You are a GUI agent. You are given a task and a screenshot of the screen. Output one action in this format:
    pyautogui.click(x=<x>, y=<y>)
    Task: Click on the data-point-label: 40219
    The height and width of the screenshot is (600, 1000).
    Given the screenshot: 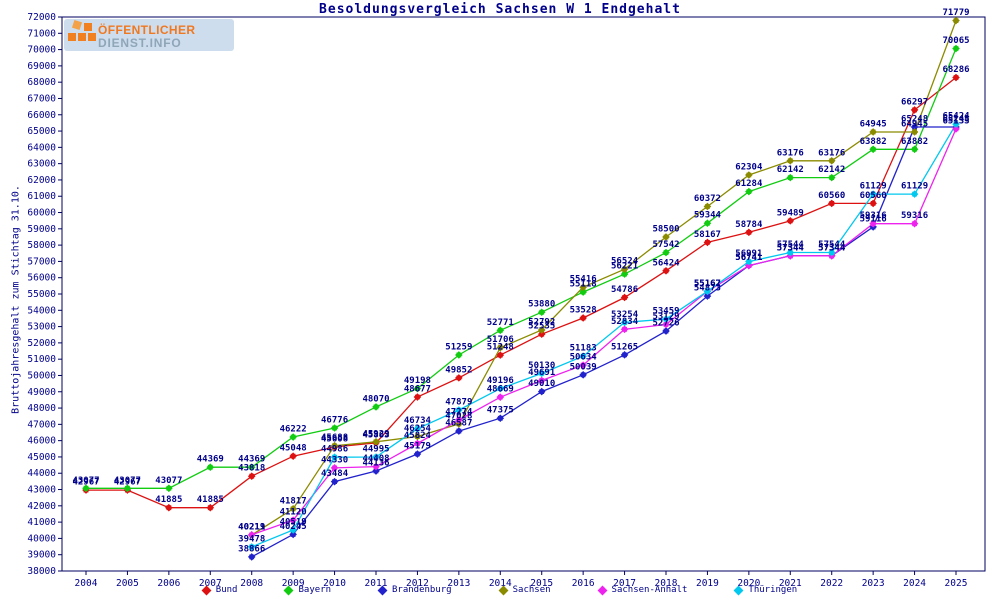 What is the action you would take?
    pyautogui.click(x=251, y=527)
    